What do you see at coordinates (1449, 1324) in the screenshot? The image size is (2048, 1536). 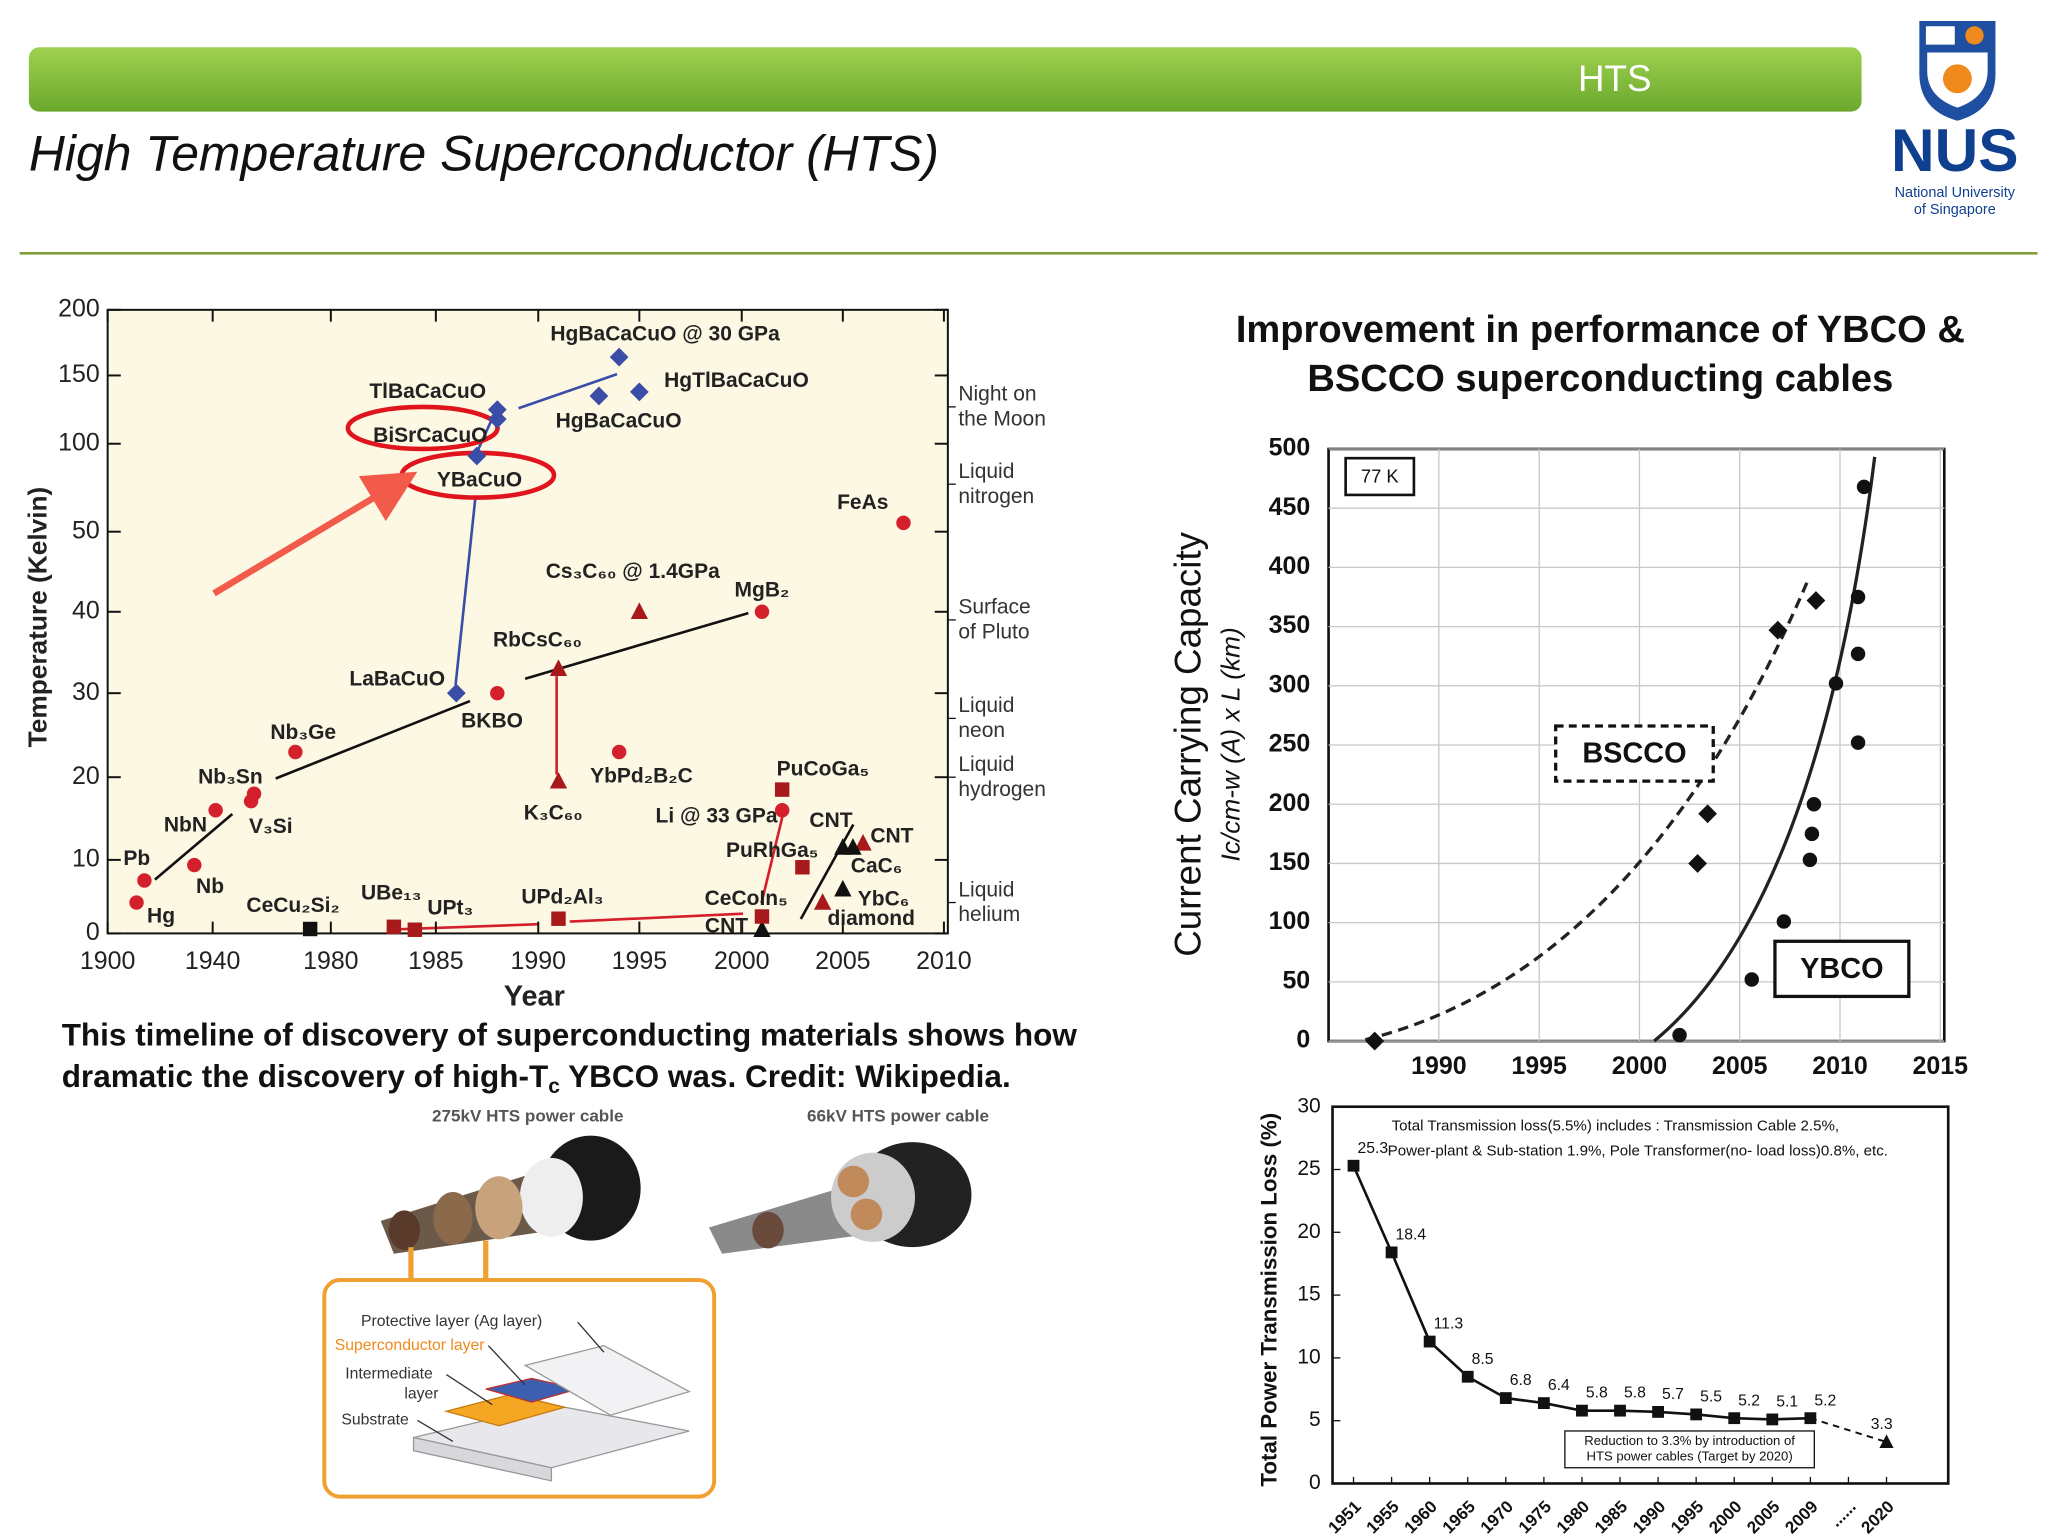 I see `data-label: 11.3` at bounding box center [1449, 1324].